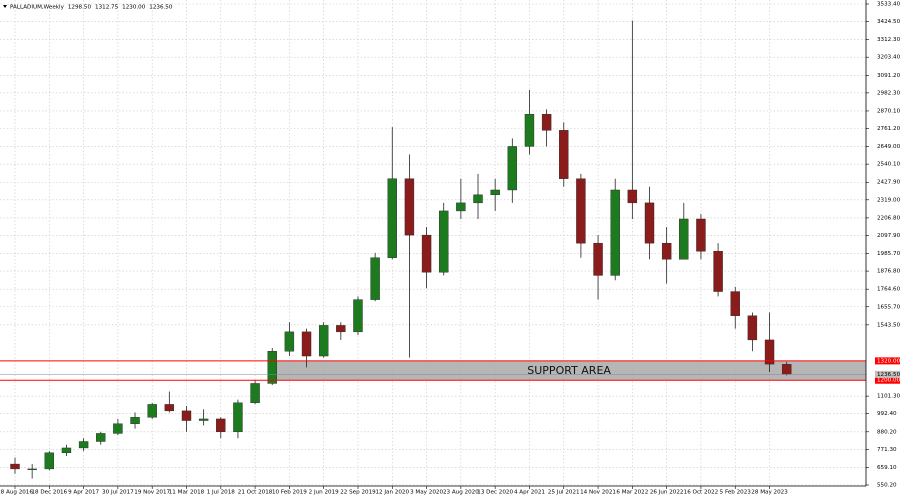 The height and width of the screenshot is (497, 900). What do you see at coordinates (888, 76) in the screenshot?
I see `y-tick-label: 3091.20` at bounding box center [888, 76].